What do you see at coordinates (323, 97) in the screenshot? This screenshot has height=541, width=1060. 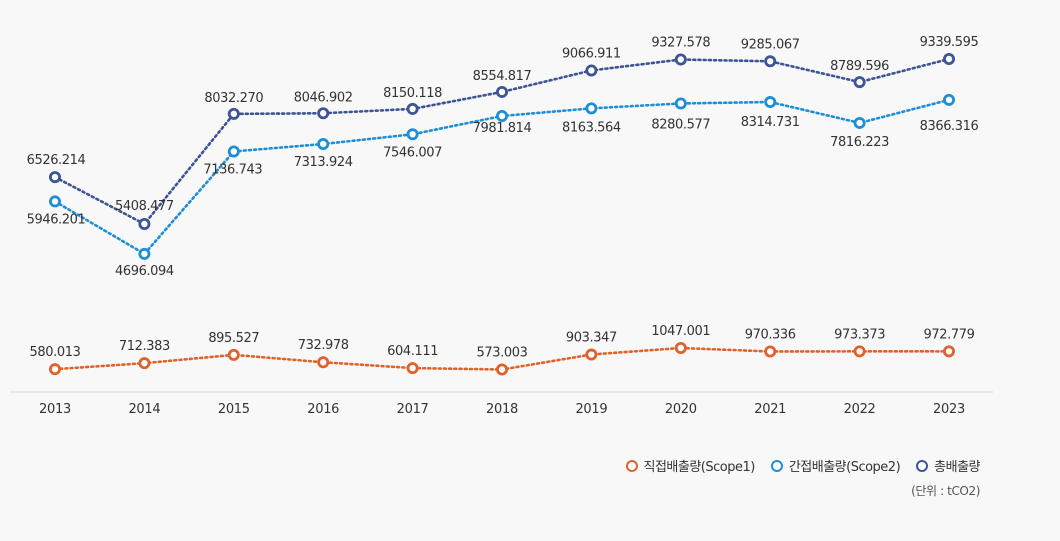 I see `data-label: 8046.902` at bounding box center [323, 97].